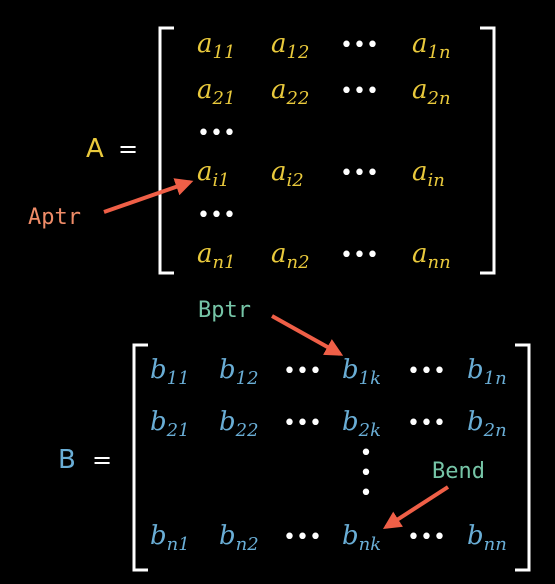 This screenshot has width=555, height=584. What do you see at coordinates (95, 149) in the screenshot?
I see `matrix-a-name: A` at bounding box center [95, 149].